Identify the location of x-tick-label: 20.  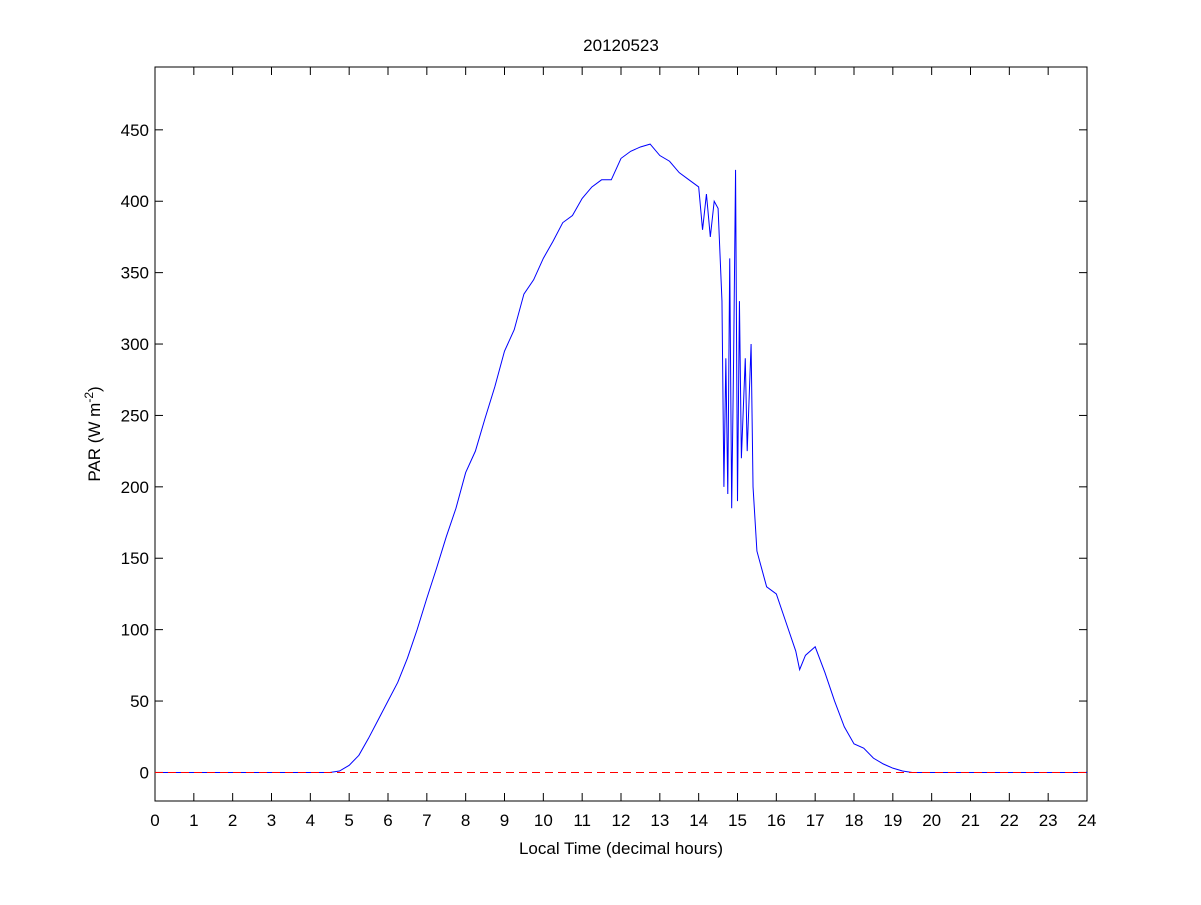
(931, 820).